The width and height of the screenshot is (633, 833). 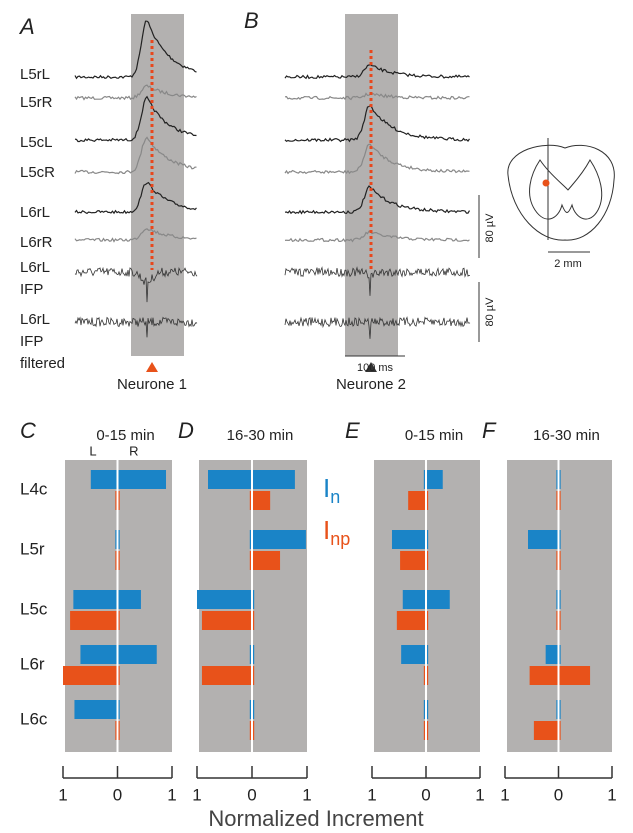 What do you see at coordinates (315, 818) in the screenshot?
I see `axis-title: Normalized Increment` at bounding box center [315, 818].